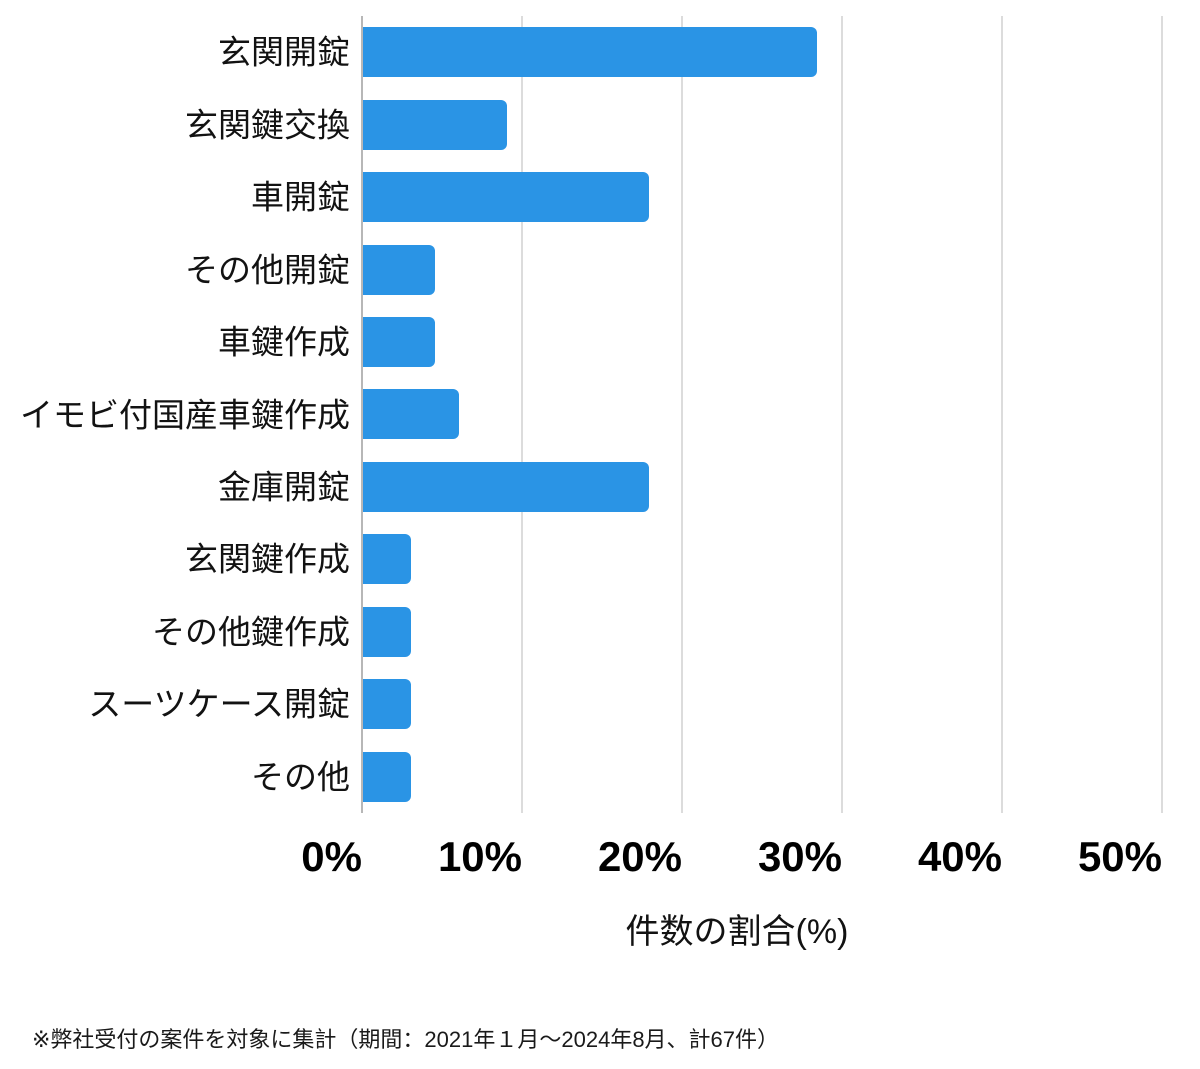 Image resolution: width=1200 pixels, height=1069 pixels. Describe the element at coordinates (1119, 856) in the screenshot. I see `x-tick-label: 50%` at that location.